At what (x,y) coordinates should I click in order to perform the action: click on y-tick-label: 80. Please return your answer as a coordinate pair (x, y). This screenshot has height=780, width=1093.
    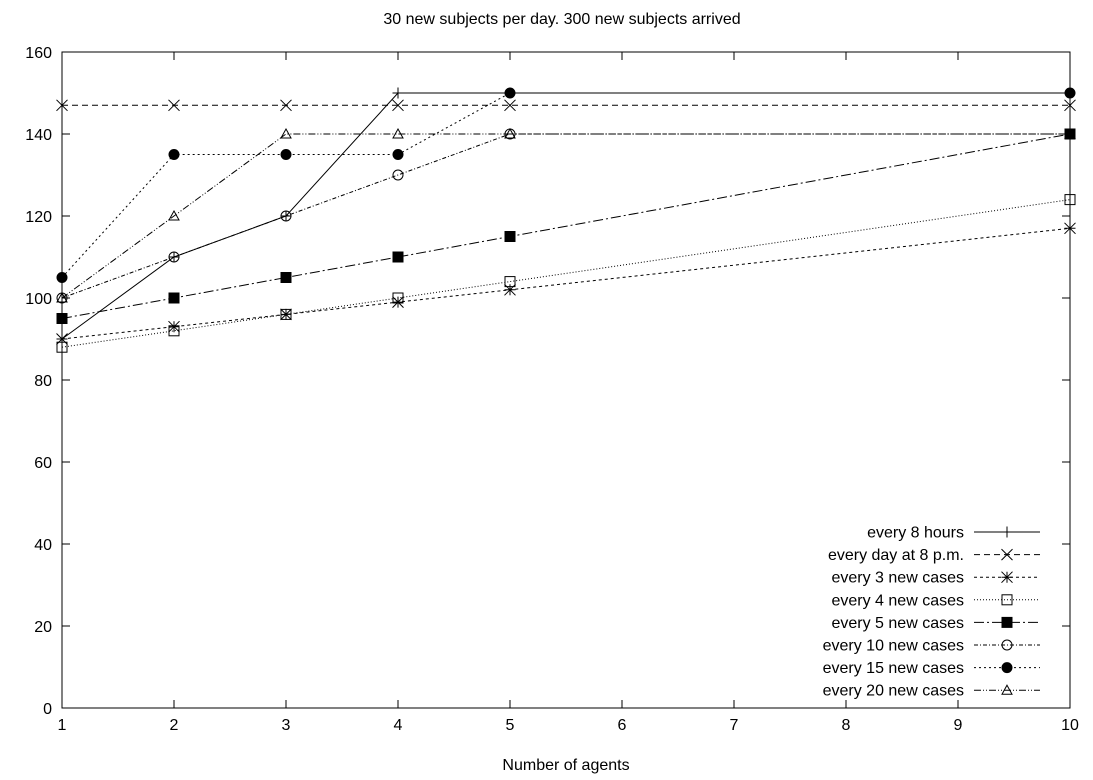
    Looking at the image, I should click on (43, 381).